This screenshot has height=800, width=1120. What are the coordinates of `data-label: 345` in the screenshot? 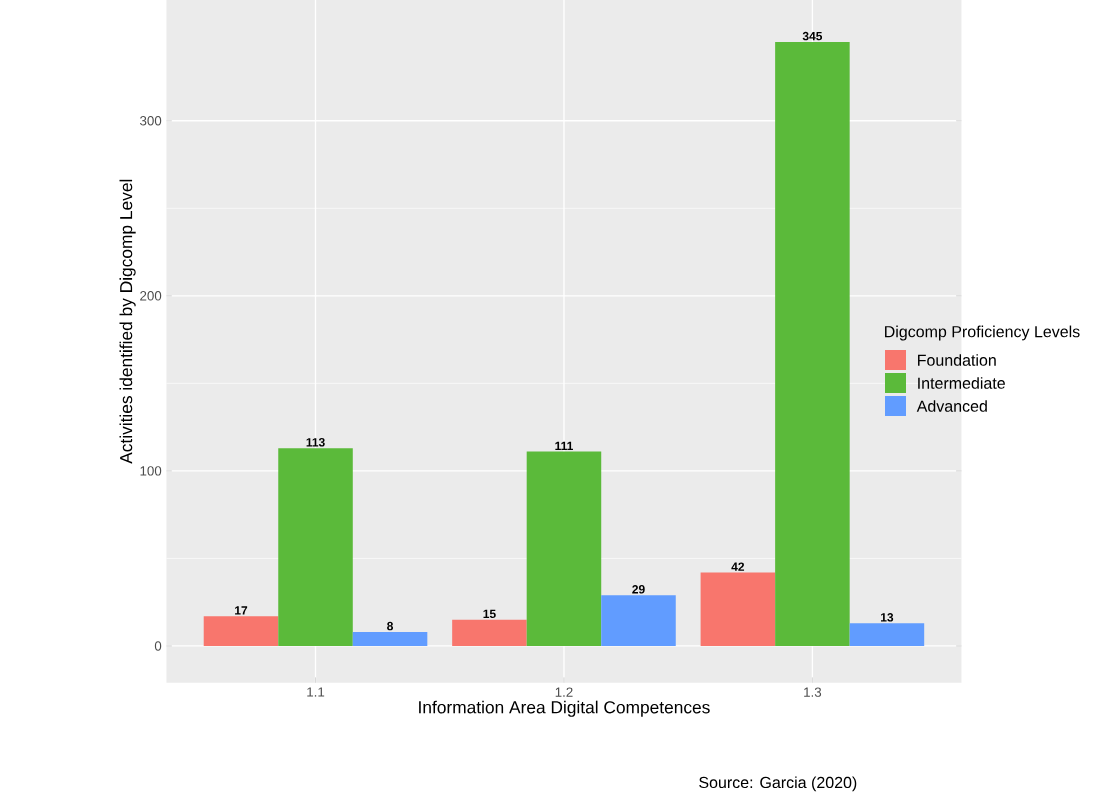 It's located at (812, 36).